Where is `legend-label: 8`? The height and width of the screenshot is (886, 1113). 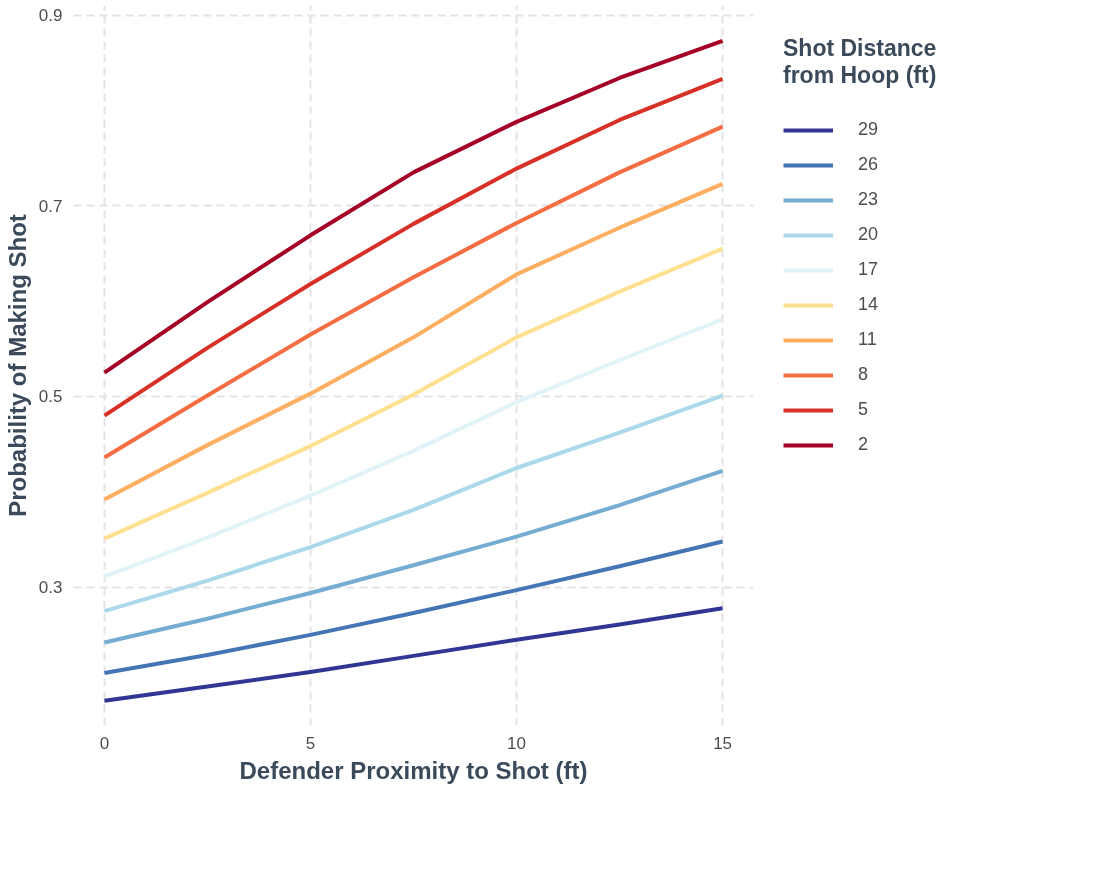 legend-label: 8 is located at coordinates (863, 374).